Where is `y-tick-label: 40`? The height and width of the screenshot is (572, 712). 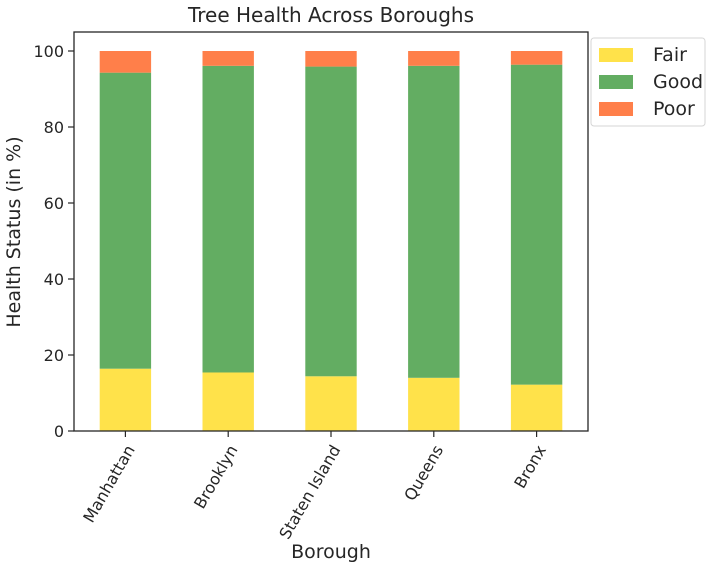 y-tick-label: 40 is located at coordinates (54, 279).